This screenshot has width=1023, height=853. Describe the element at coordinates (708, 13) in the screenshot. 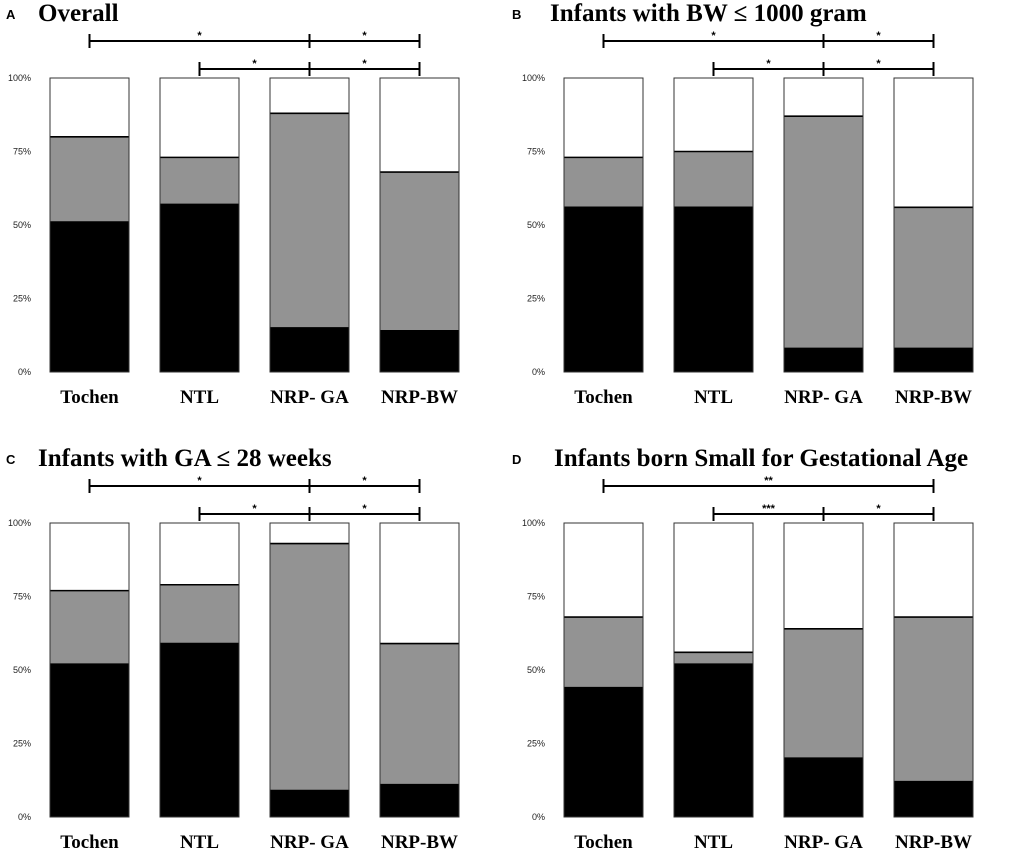

I see `panel-title: Infants with BW ≤ 1000 gram` at that location.